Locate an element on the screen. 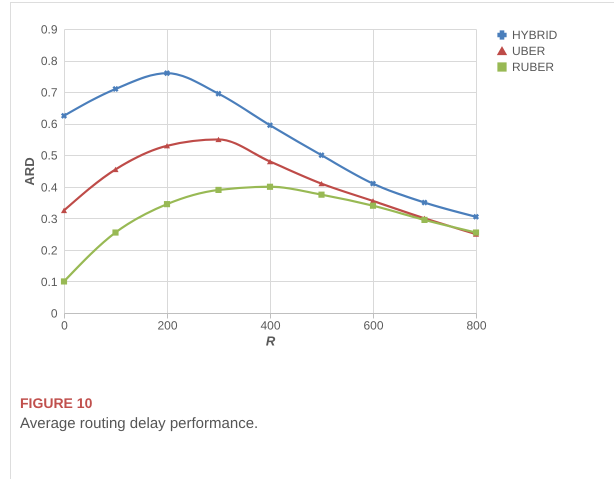 Image resolution: width=614 pixels, height=479 pixels. y-tick-label: 0 is located at coordinates (54, 313).